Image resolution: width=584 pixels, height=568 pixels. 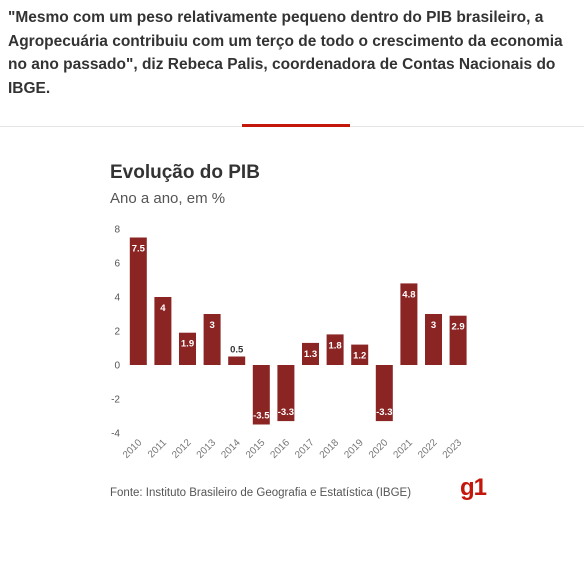 I want to click on x-tick-label: 2017, so click(x=305, y=449).